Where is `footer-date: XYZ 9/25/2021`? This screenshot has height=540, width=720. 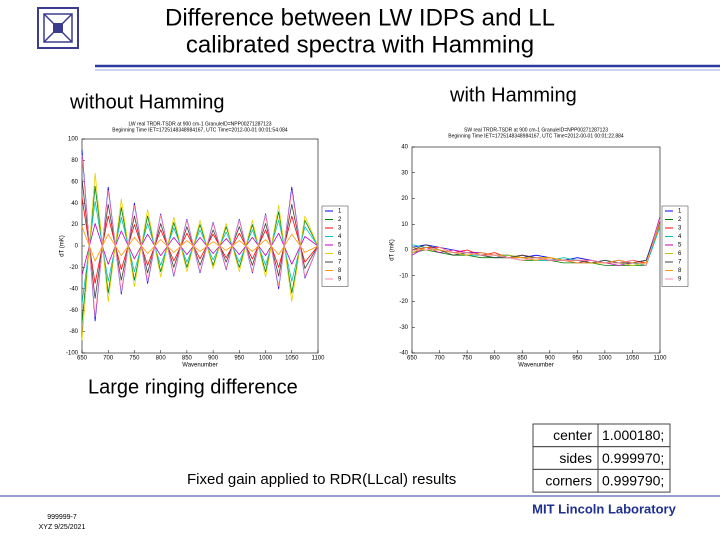
footer-date: XYZ 9/25/2021 is located at coordinates (62, 527).